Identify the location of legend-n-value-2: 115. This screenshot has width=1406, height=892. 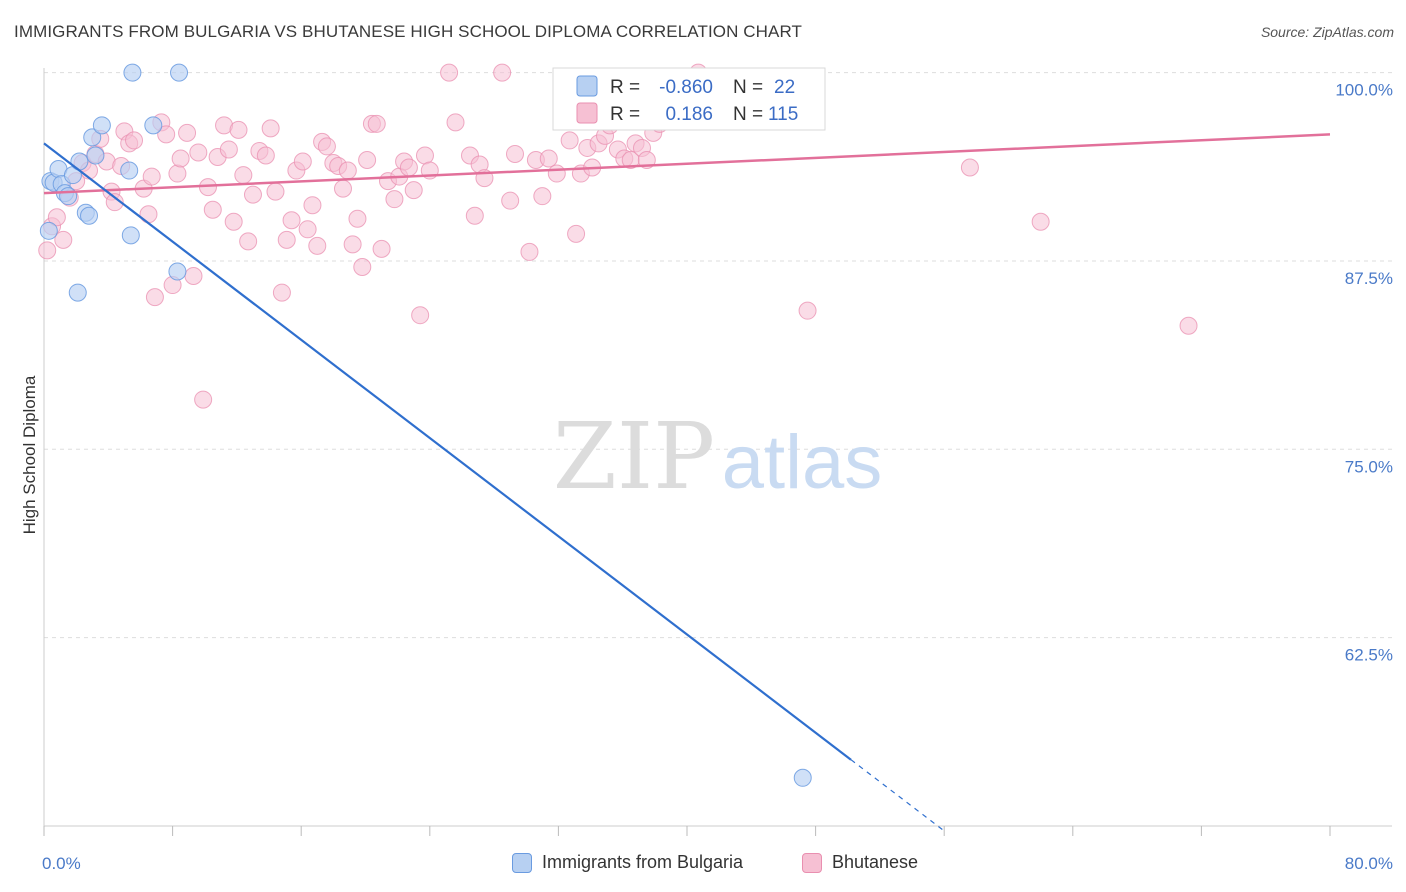
(783, 114).